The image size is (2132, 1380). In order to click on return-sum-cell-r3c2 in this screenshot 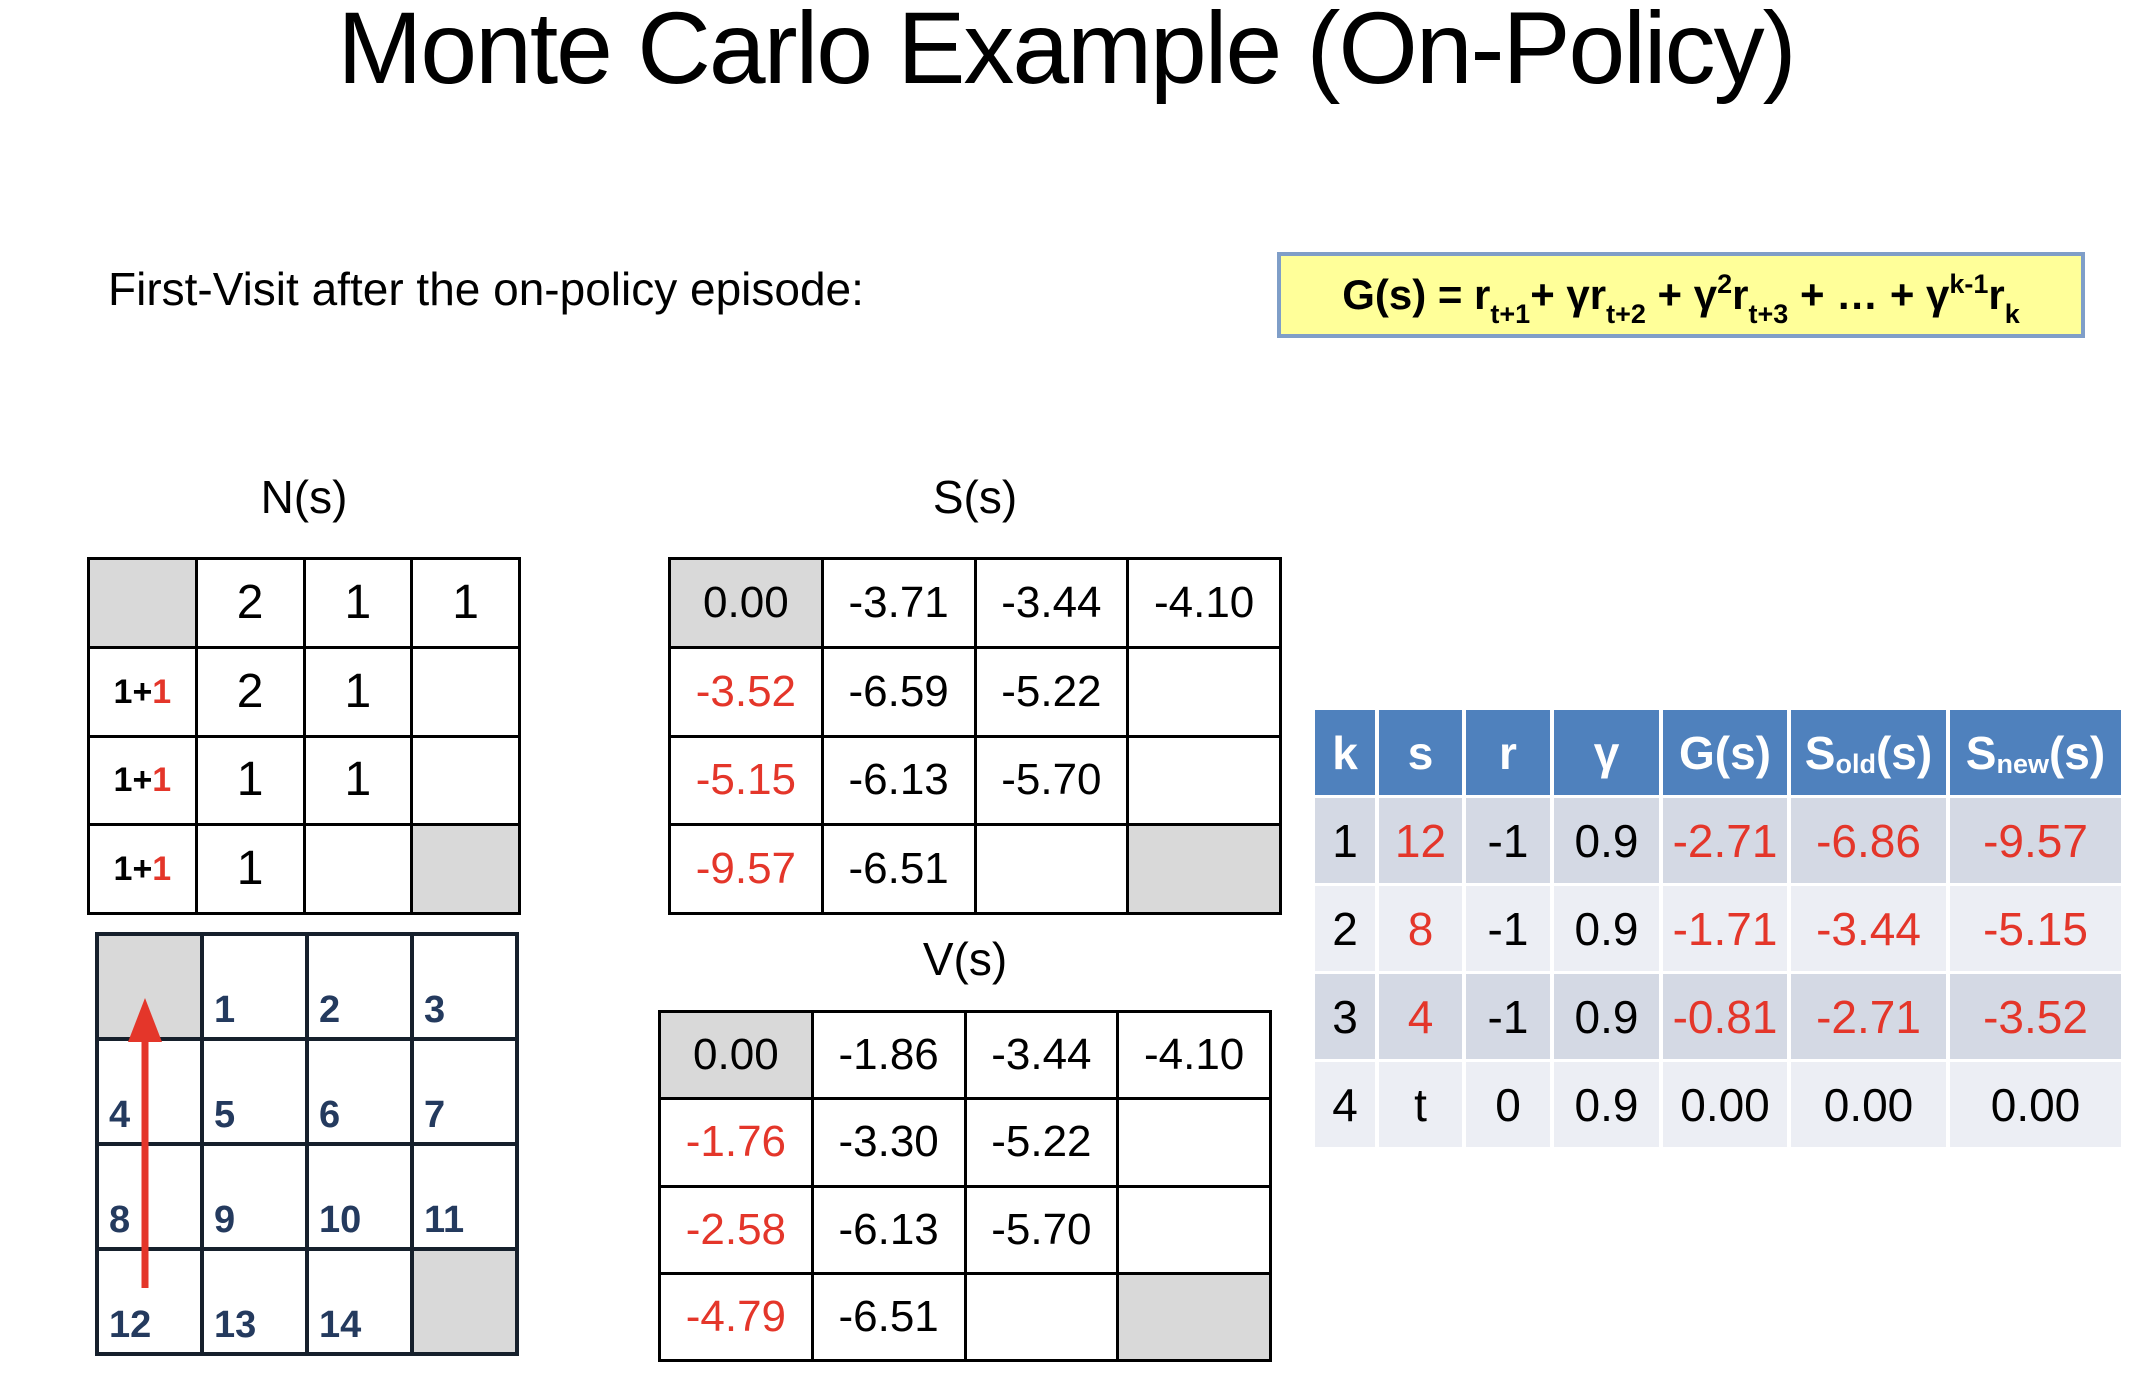, I will do `click(1051, 869)`.